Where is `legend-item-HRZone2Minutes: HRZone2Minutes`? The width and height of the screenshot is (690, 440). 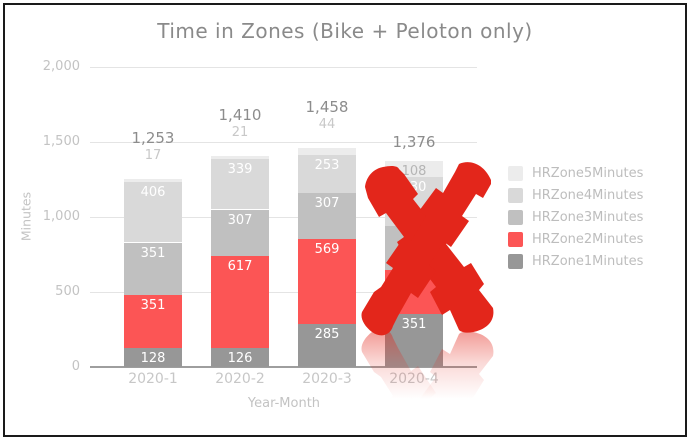
legend-item-HRZone2Minutes: HRZone2Minutes is located at coordinates (575, 239).